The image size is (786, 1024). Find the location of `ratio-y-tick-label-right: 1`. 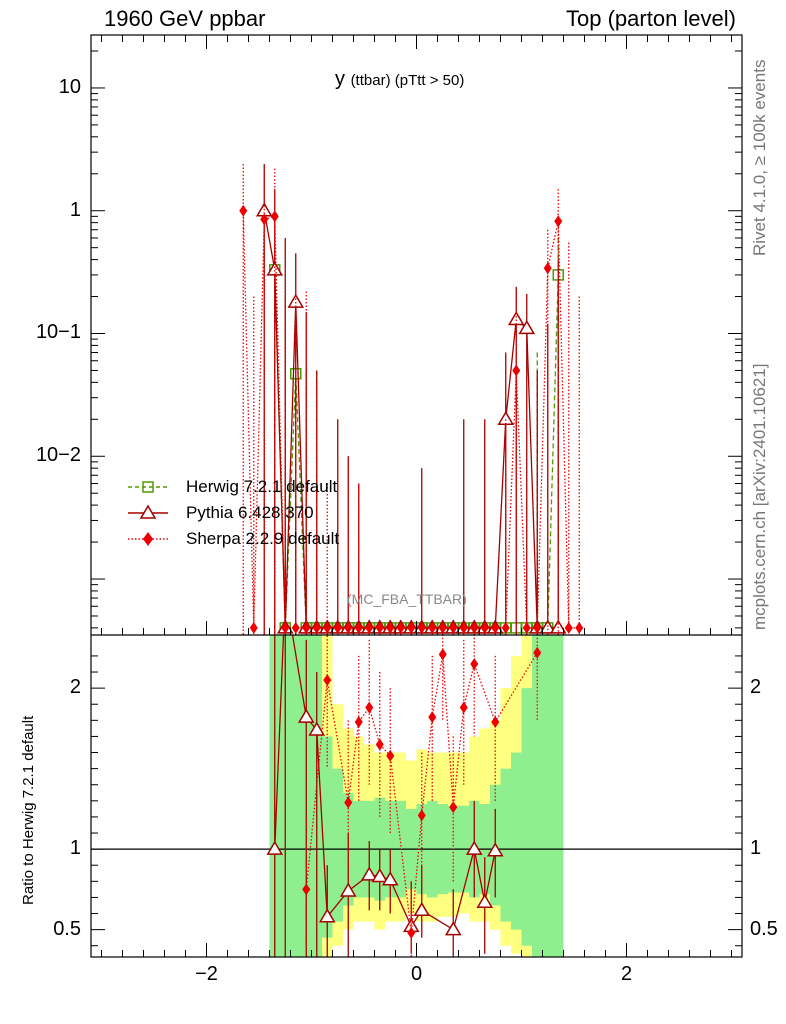

ratio-y-tick-label-right: 1 is located at coordinates (756, 848).